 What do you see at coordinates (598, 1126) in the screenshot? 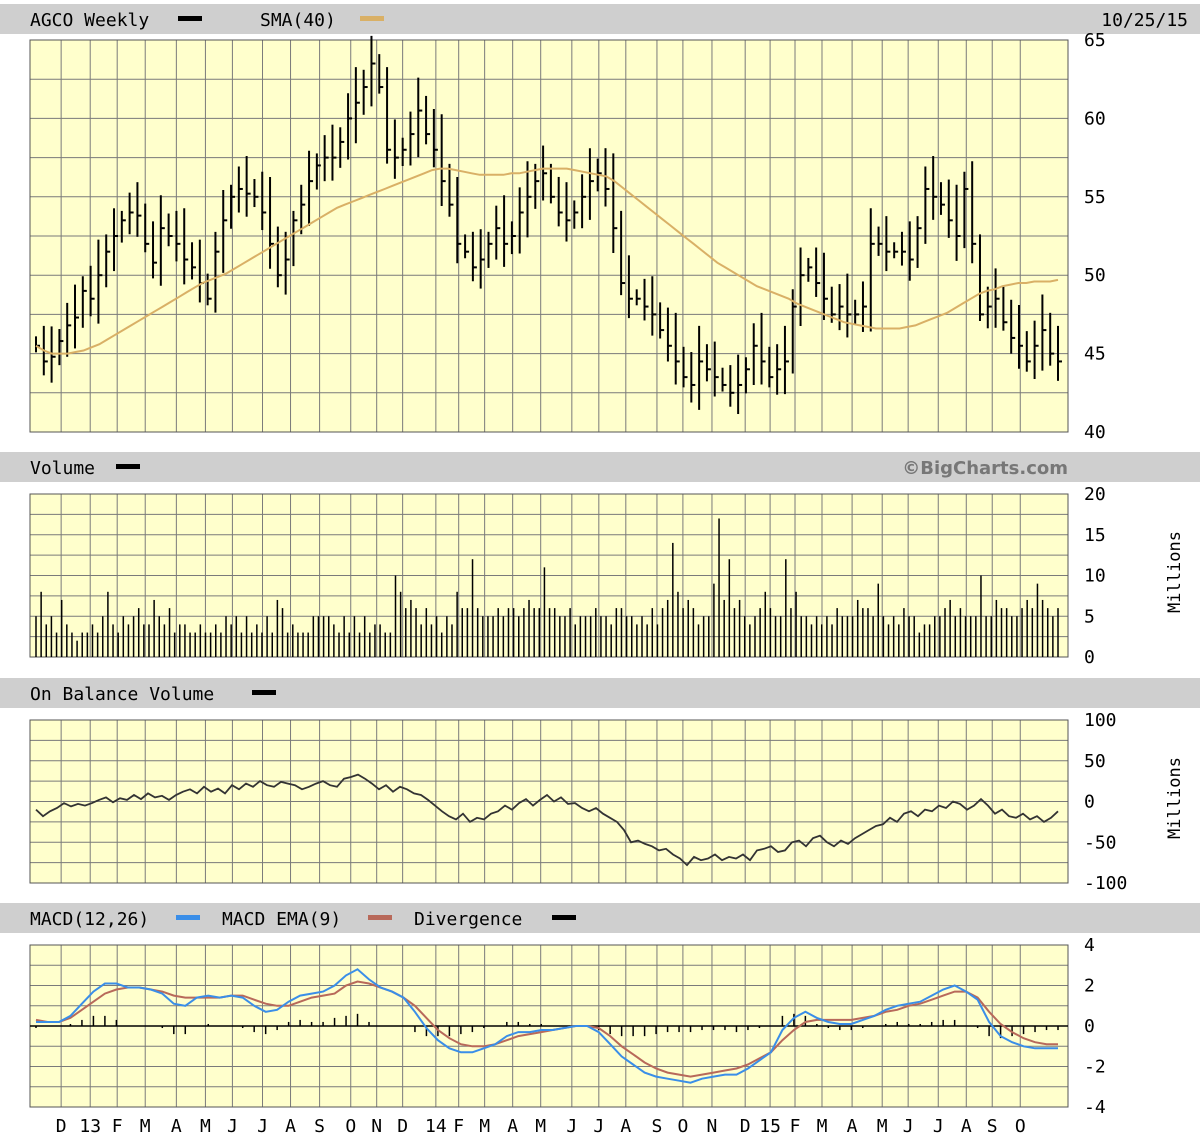
I see `x-tick-label-19: J` at bounding box center [598, 1126].